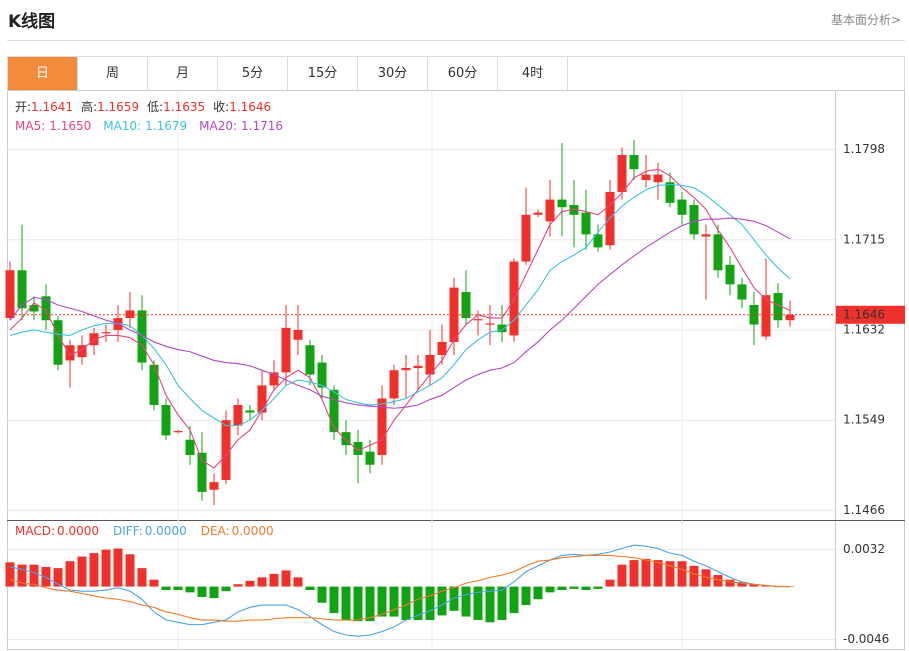 The height and width of the screenshot is (651, 909). What do you see at coordinates (865, 20) in the screenshot?
I see `fundamental-link: 基本面分析>` at bounding box center [865, 20].